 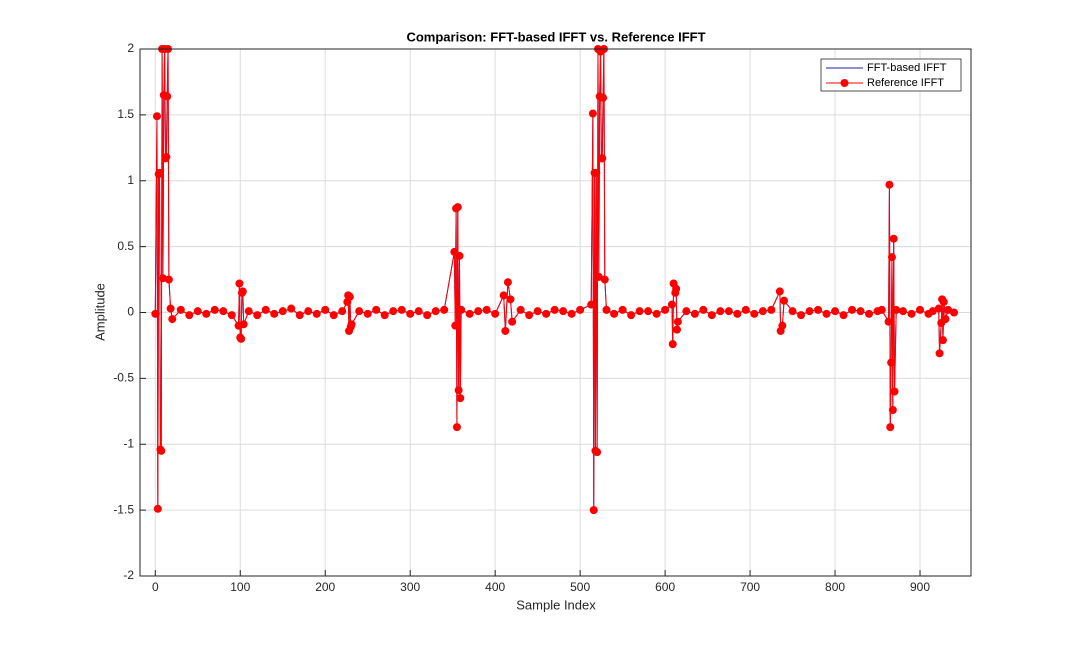 I want to click on legend-marker, so click(x=844, y=83).